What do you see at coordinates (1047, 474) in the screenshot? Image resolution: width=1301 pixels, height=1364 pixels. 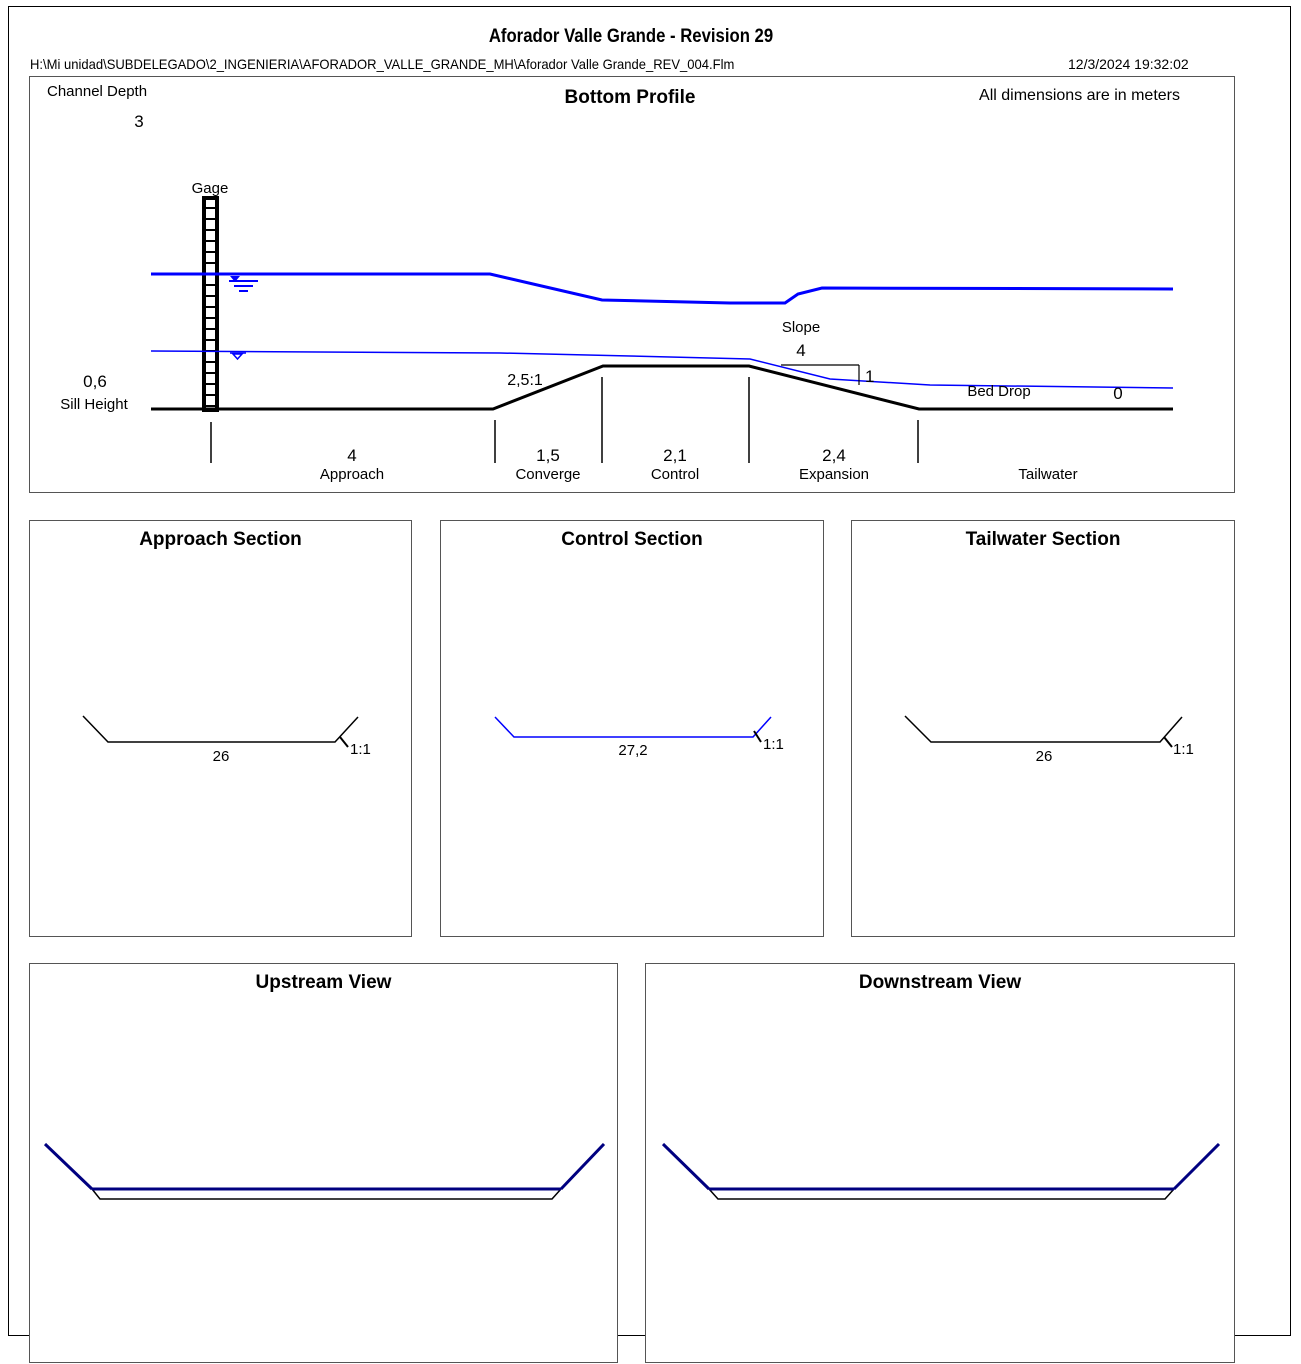 I see `tailwater-label: Tailwater` at bounding box center [1047, 474].